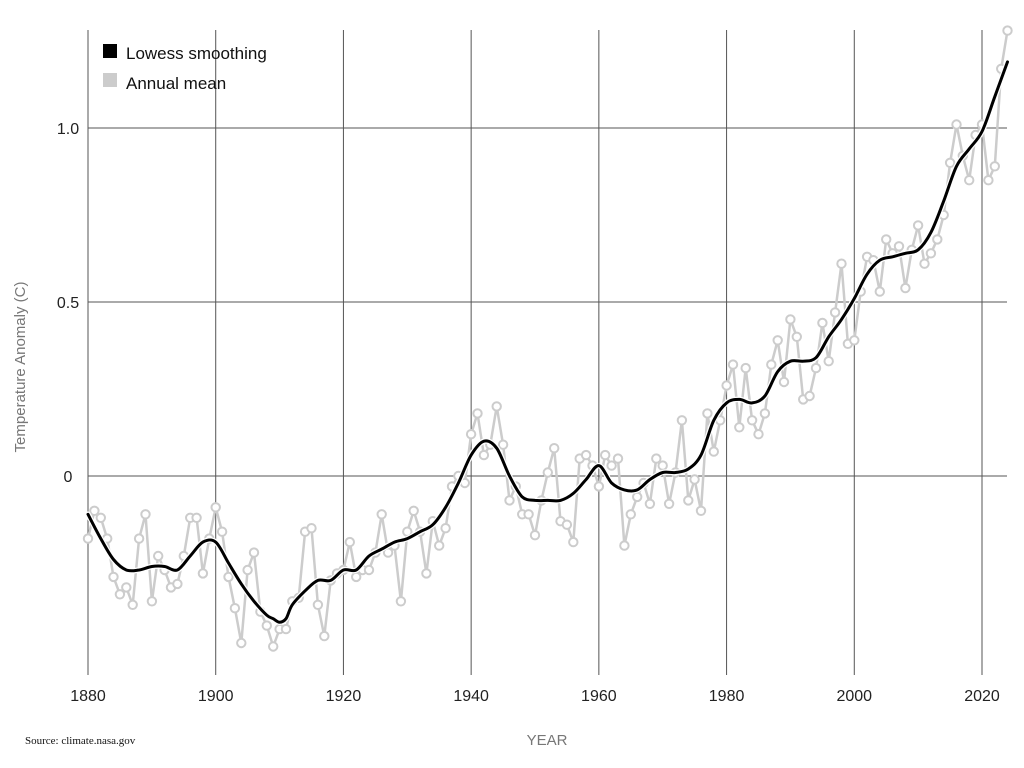 The image size is (1024, 768). I want to click on y-tick-label: 0.5, so click(68, 303).